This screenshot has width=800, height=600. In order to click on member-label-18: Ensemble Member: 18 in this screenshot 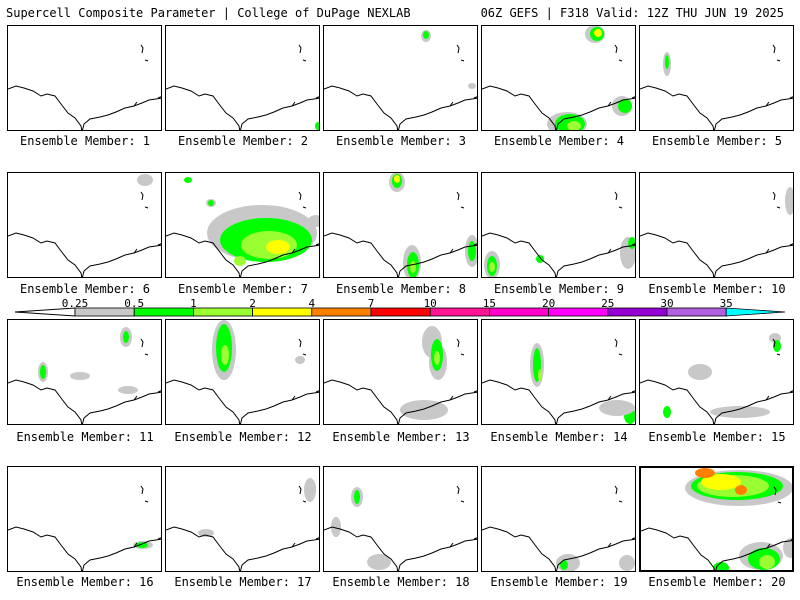, I will do `click(401, 582)`.